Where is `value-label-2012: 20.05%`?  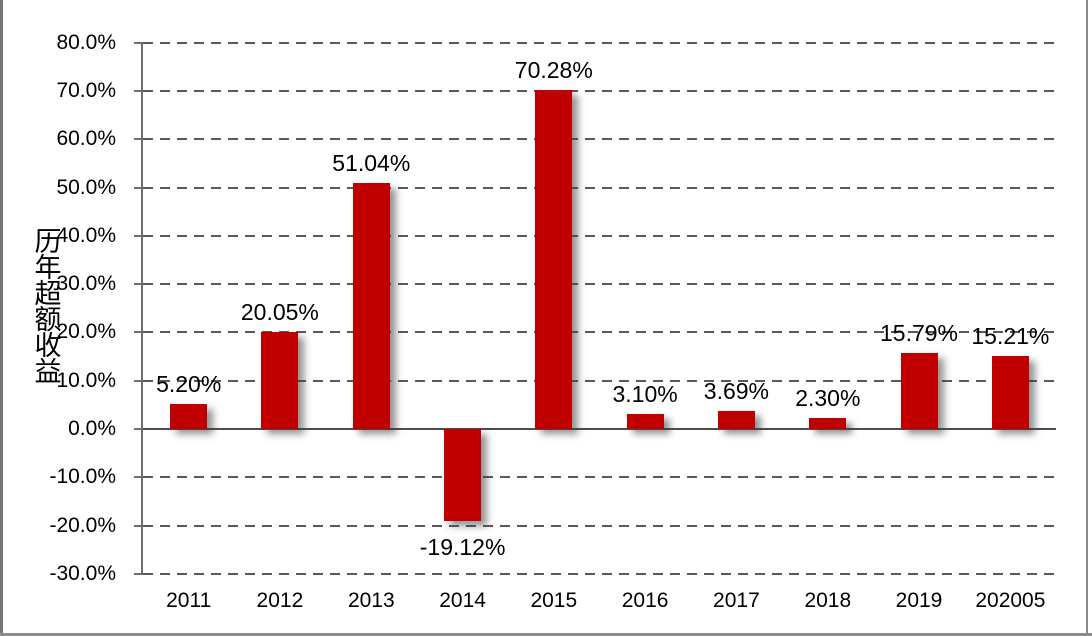 value-label-2012: 20.05% is located at coordinates (279, 312).